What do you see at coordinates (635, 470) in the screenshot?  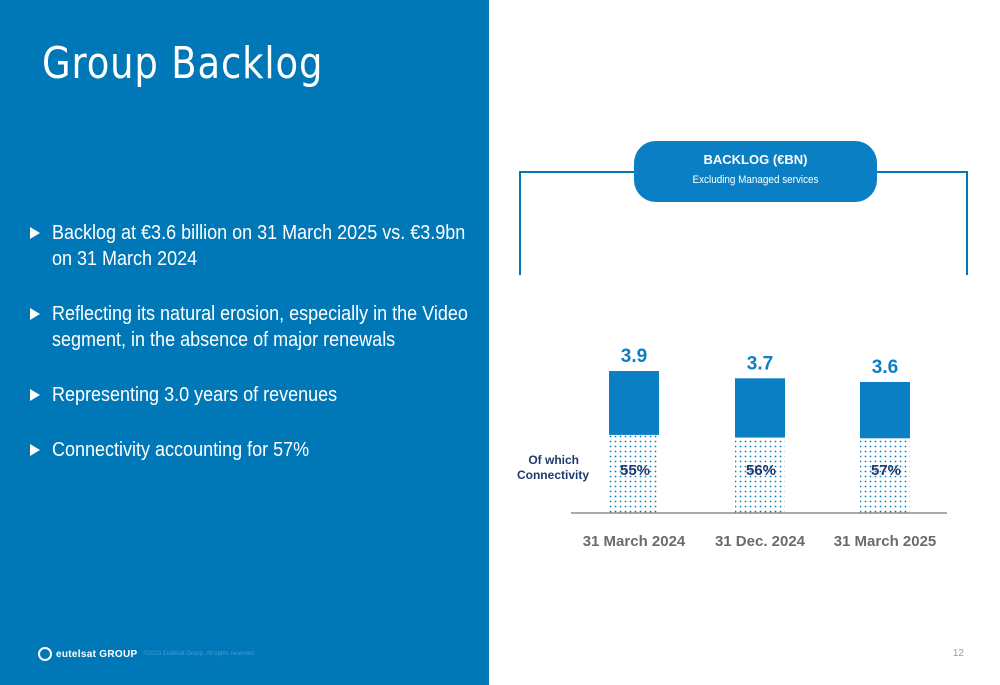 I see `connectivity-share-label: 55%` at bounding box center [635, 470].